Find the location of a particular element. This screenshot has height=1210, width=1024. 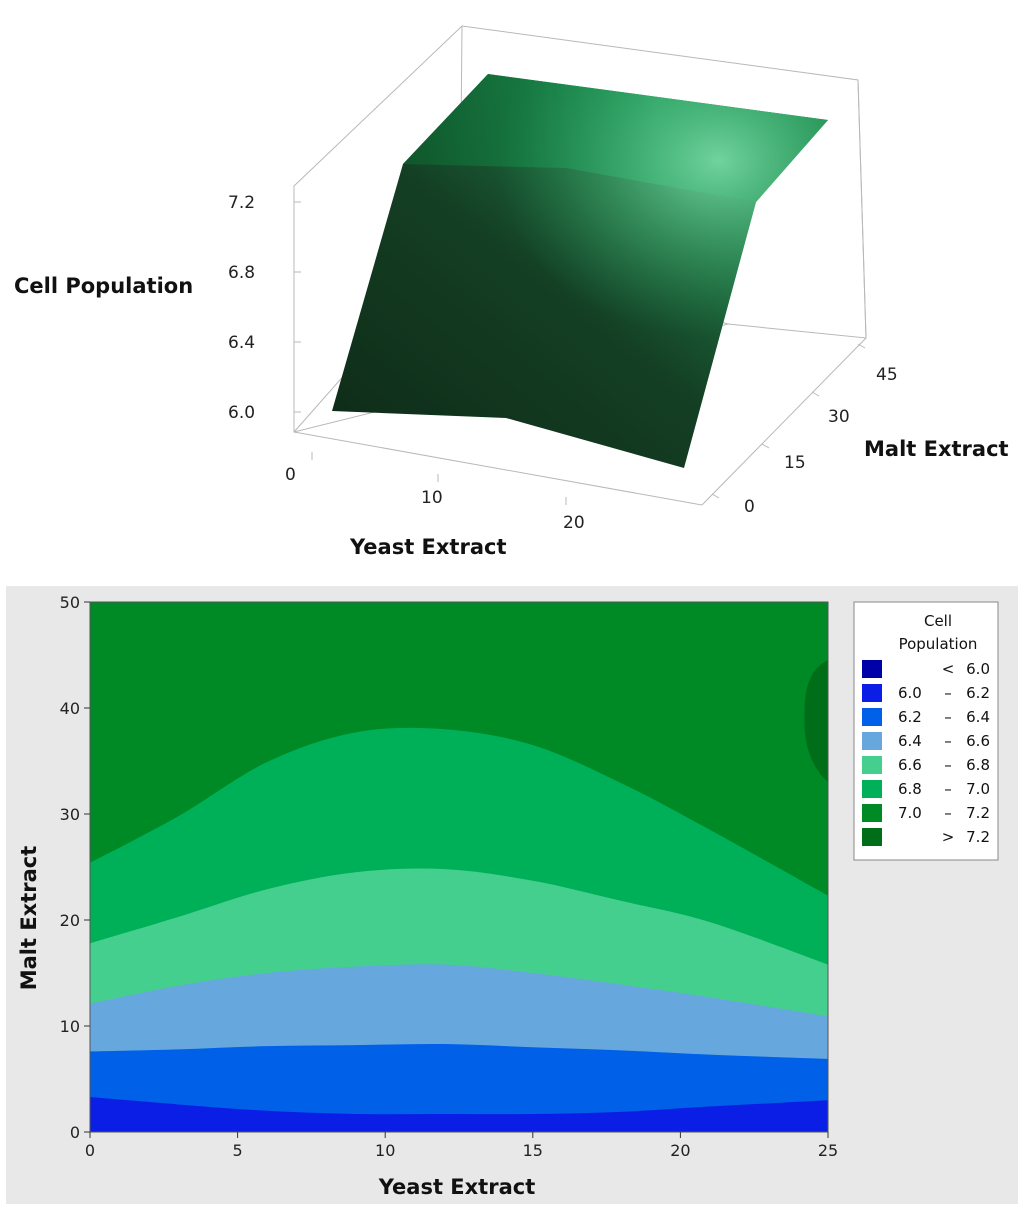

y-tick-label: 15 is located at coordinates (795, 463).